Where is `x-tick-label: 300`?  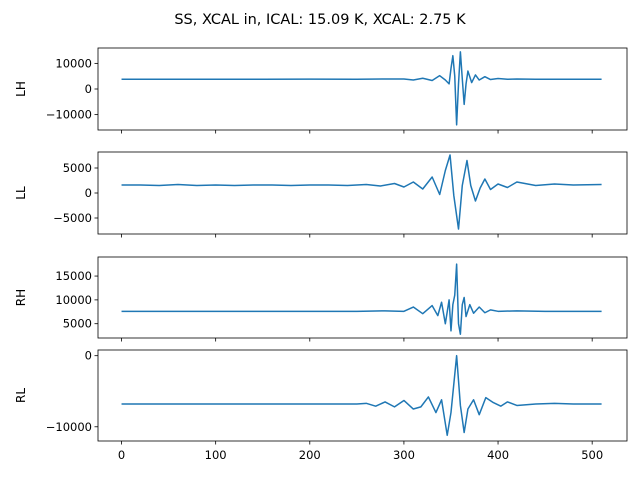
x-tick-label: 300 is located at coordinates (404, 455).